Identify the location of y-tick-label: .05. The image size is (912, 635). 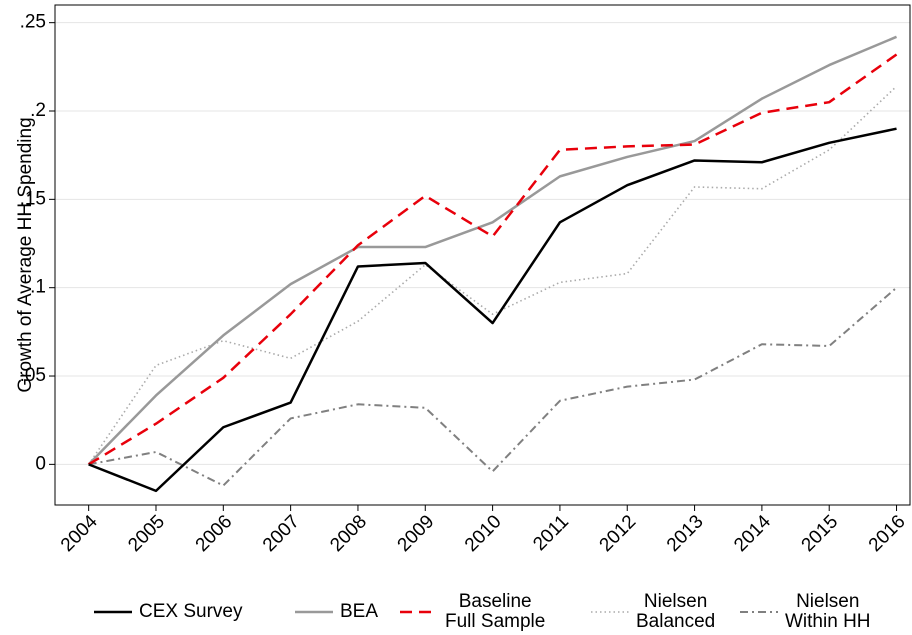
(33, 375).